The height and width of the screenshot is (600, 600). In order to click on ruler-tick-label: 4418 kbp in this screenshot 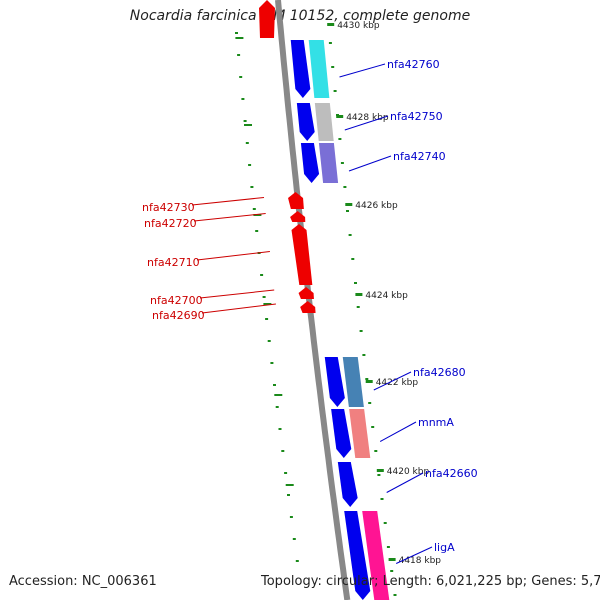, I will do `click(420, 561)`.